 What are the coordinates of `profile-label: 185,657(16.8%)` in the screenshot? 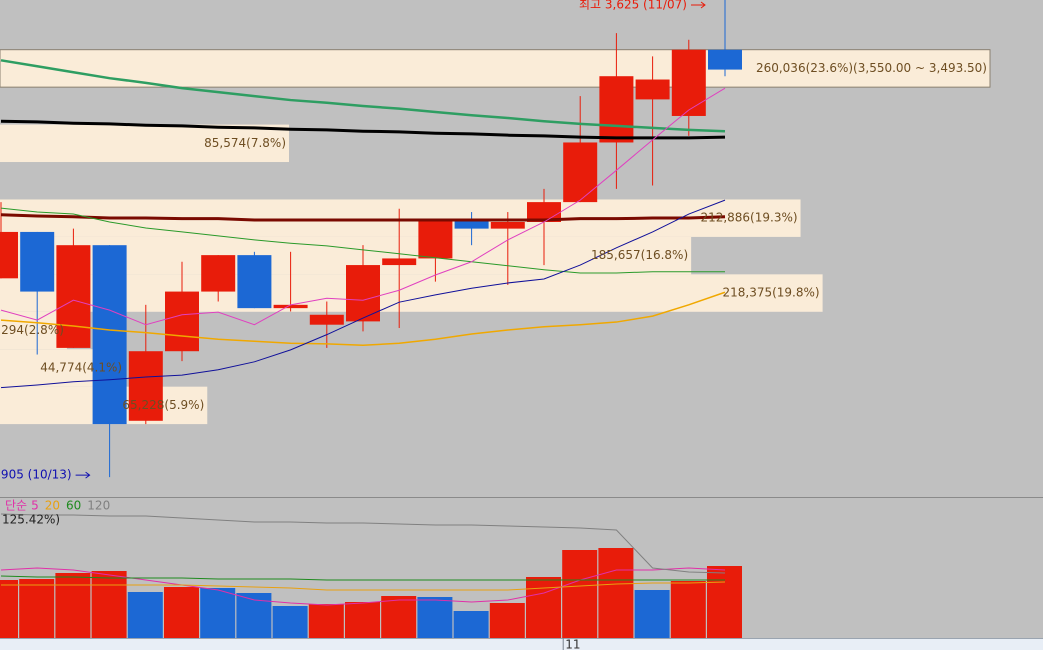 It's located at (639, 255).